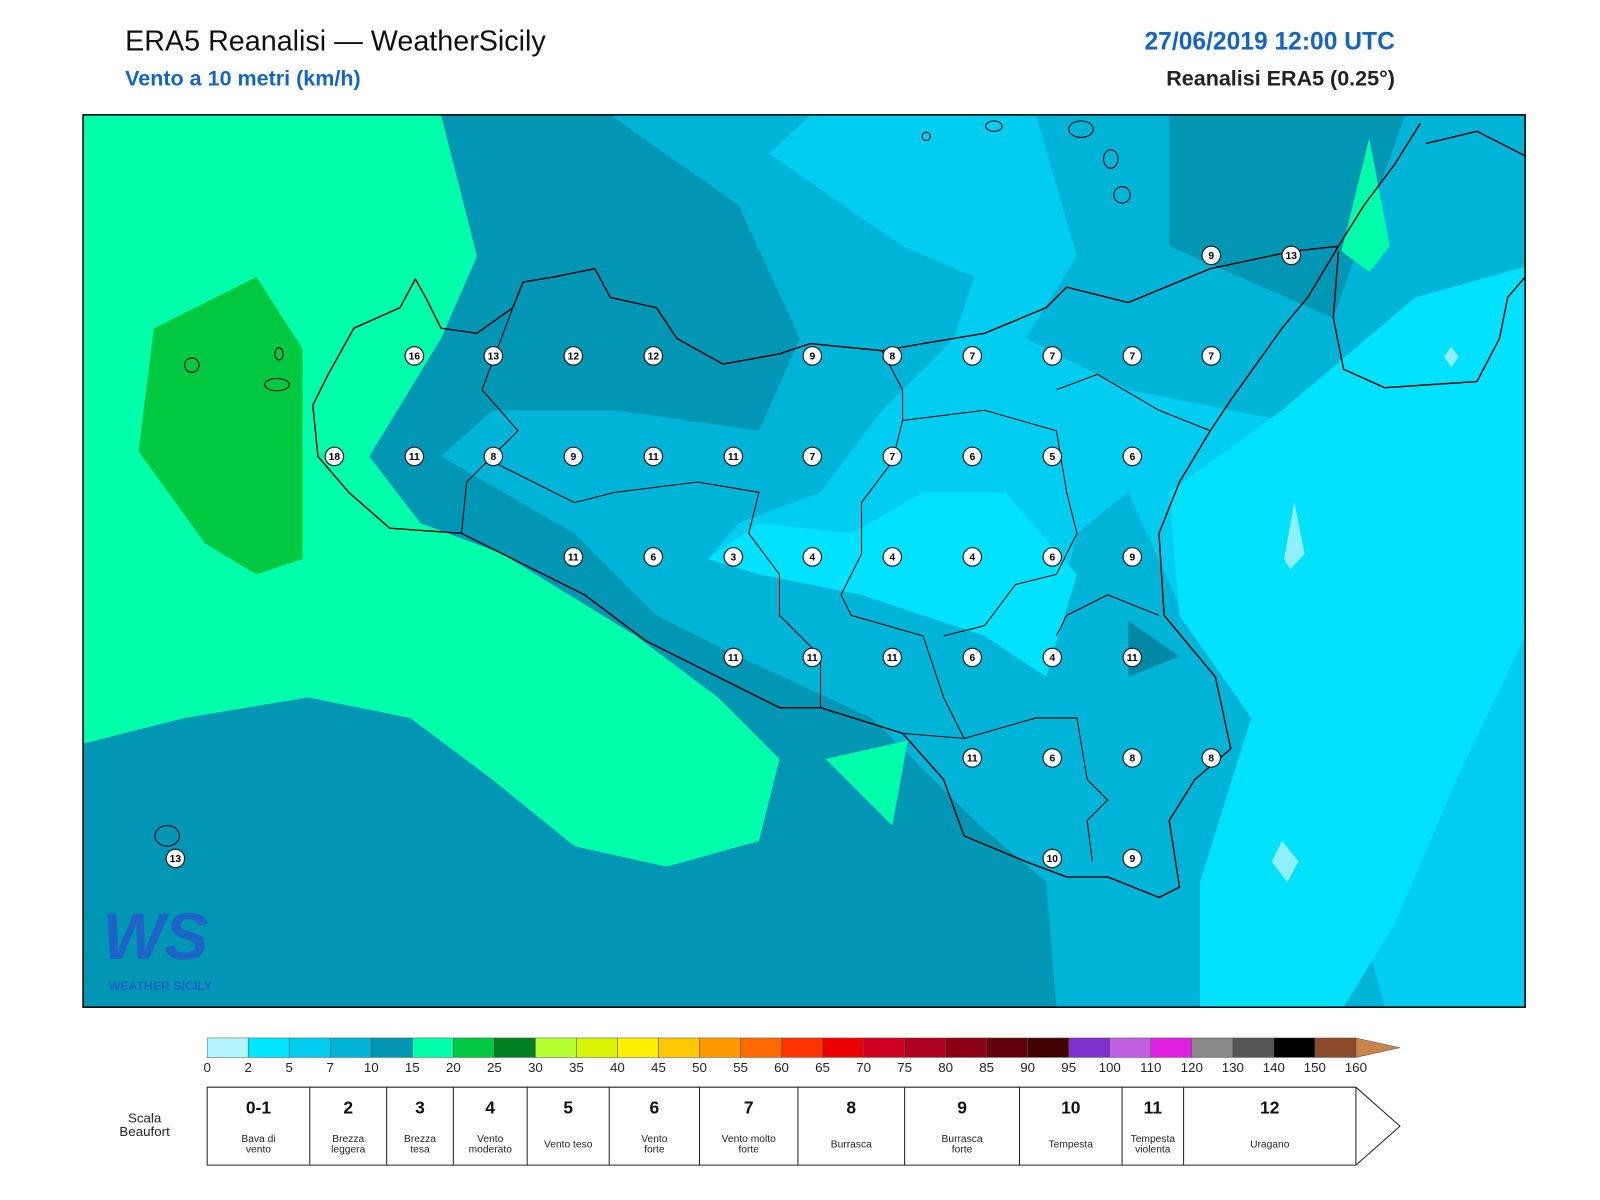 This screenshot has height=1200, width=1600. What do you see at coordinates (412, 1067) in the screenshot?
I see `colorbar-tick-label: 15` at bounding box center [412, 1067].